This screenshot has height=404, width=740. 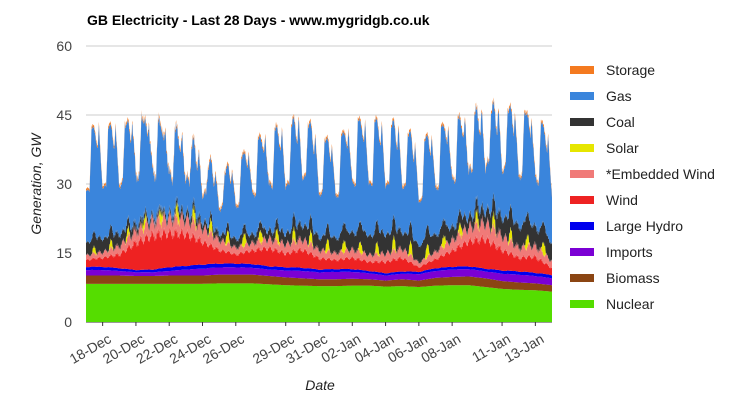 What do you see at coordinates (631, 70) in the screenshot?
I see `legend-label: Storage` at bounding box center [631, 70].